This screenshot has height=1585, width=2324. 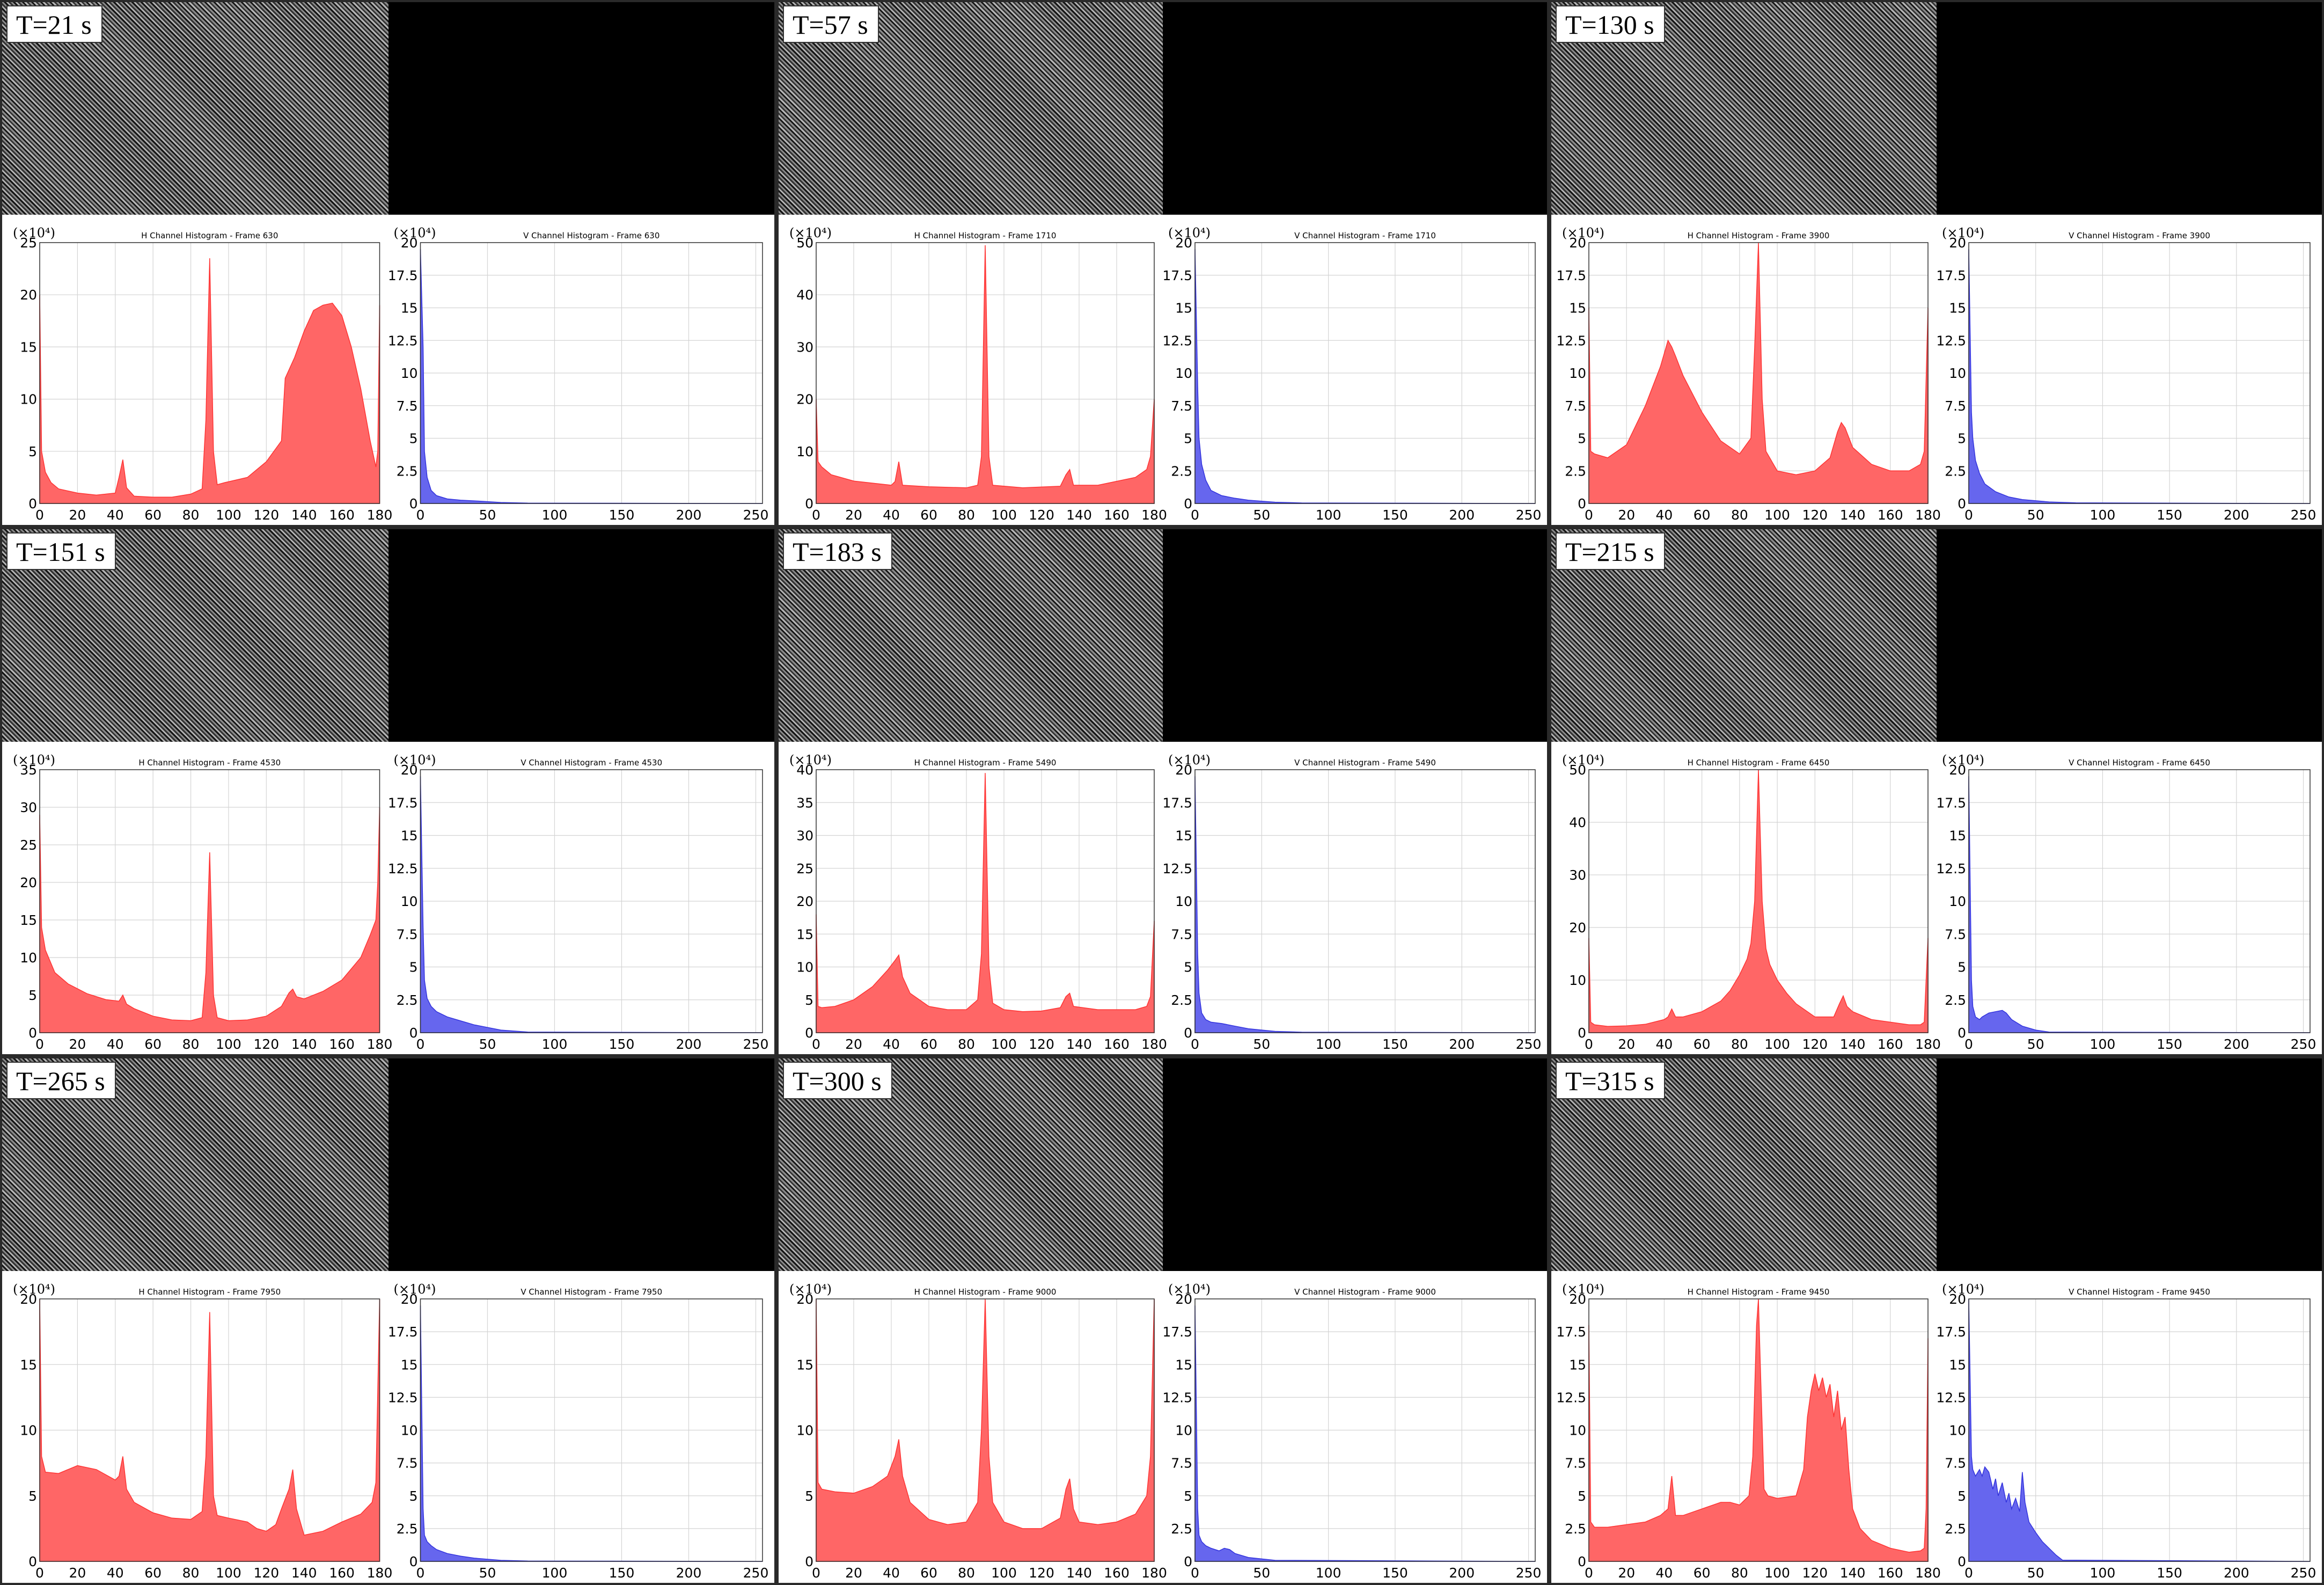 I want to click on h-histogram-title: H Channel Histogram - Frame 9000, so click(x=985, y=1292).